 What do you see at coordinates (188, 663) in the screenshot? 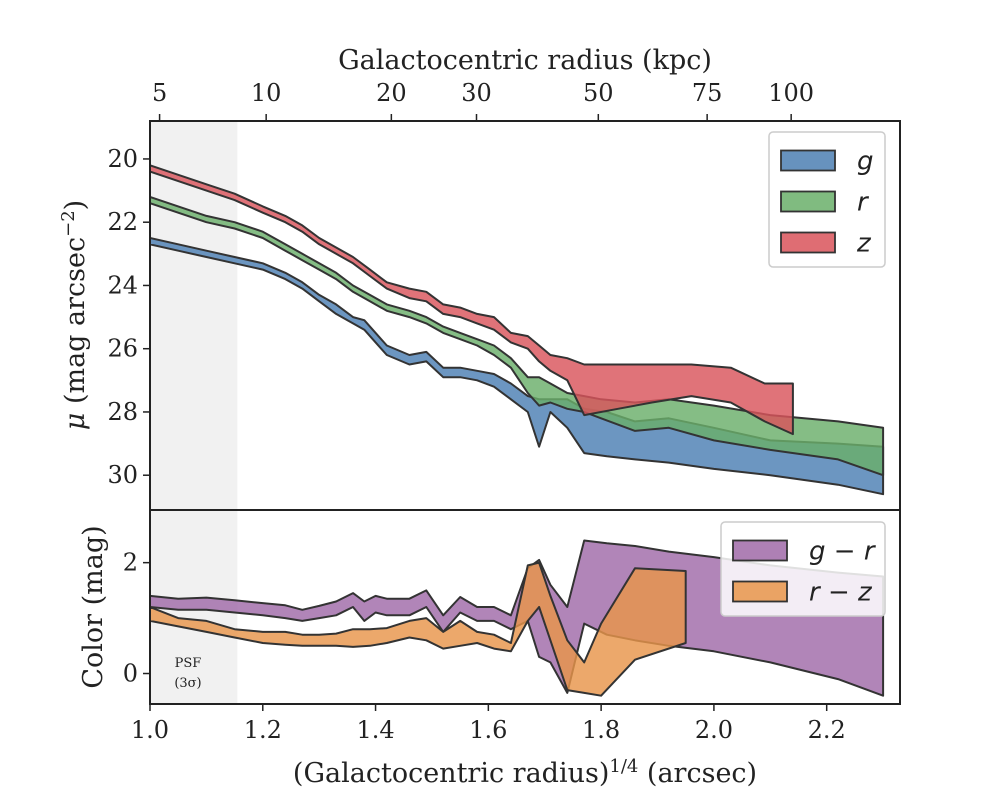
I see `psf-note-line1: PSF` at bounding box center [188, 663].